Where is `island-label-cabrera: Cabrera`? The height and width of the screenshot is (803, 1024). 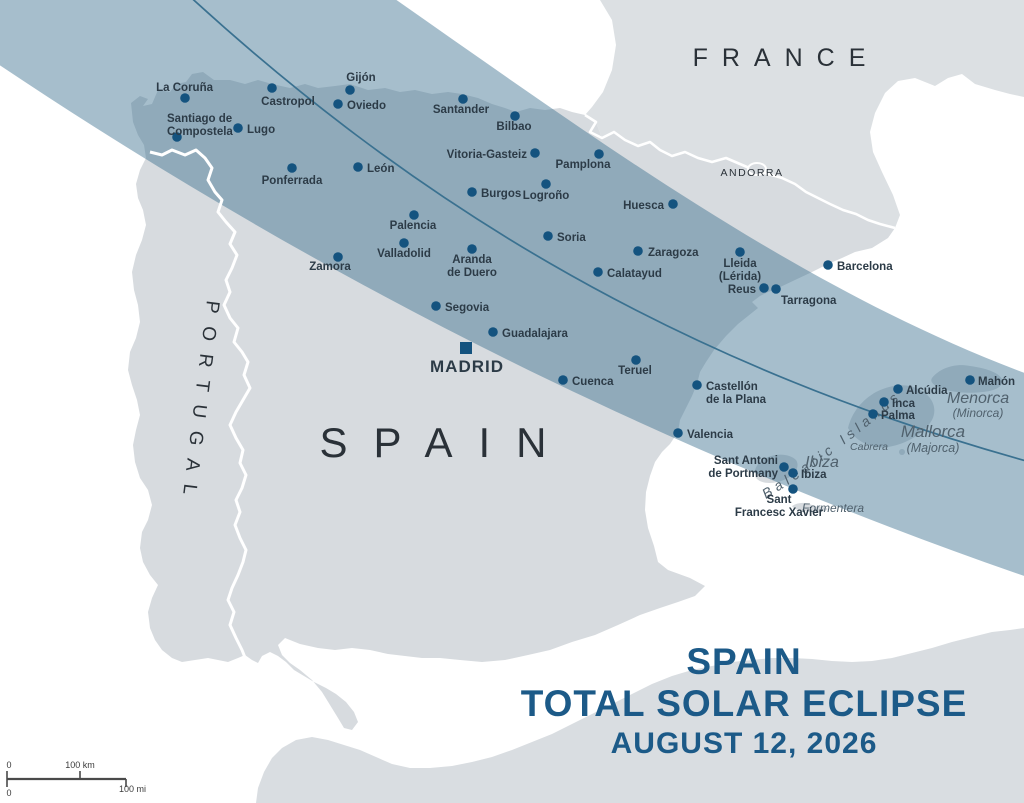 island-label-cabrera: Cabrera is located at coordinates (869, 447).